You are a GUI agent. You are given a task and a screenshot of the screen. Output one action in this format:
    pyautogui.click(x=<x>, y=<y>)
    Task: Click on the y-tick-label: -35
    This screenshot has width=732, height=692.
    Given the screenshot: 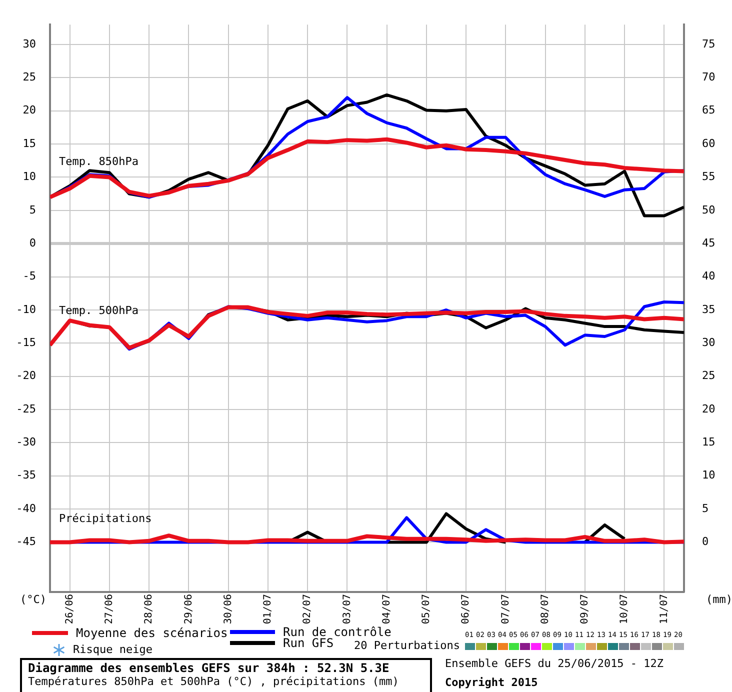 What is the action you would take?
    pyautogui.click(x=26, y=475)
    